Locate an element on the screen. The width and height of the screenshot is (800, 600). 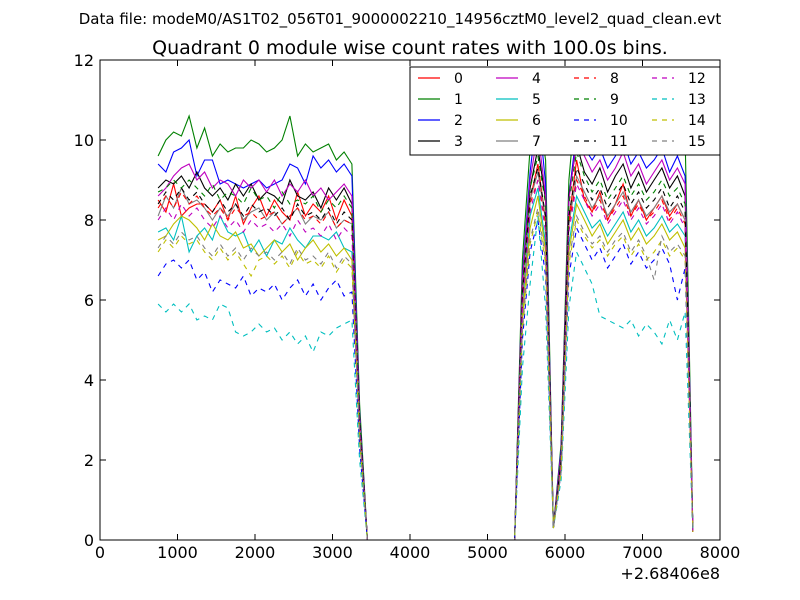
legend-label-11: 11 is located at coordinates (619, 142).